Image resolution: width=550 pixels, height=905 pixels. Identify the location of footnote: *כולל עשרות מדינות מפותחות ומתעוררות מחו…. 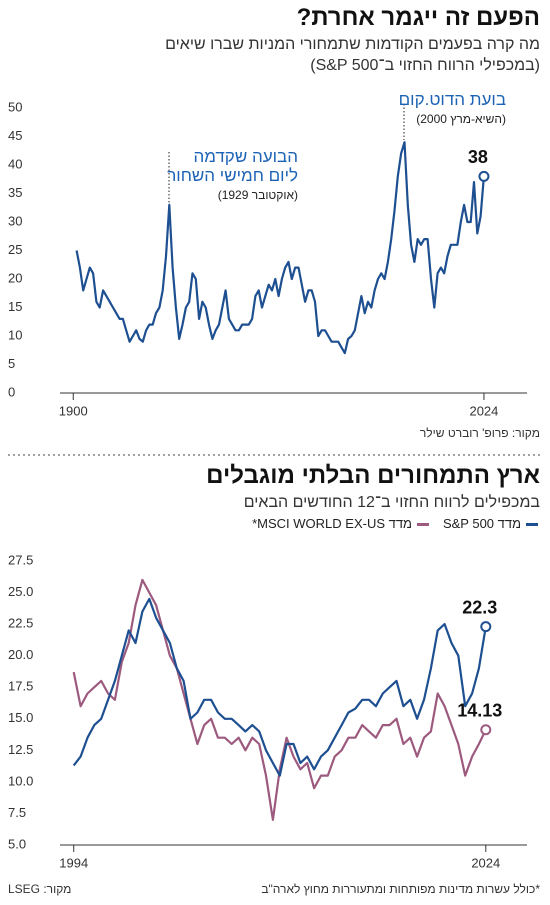
(400, 889).